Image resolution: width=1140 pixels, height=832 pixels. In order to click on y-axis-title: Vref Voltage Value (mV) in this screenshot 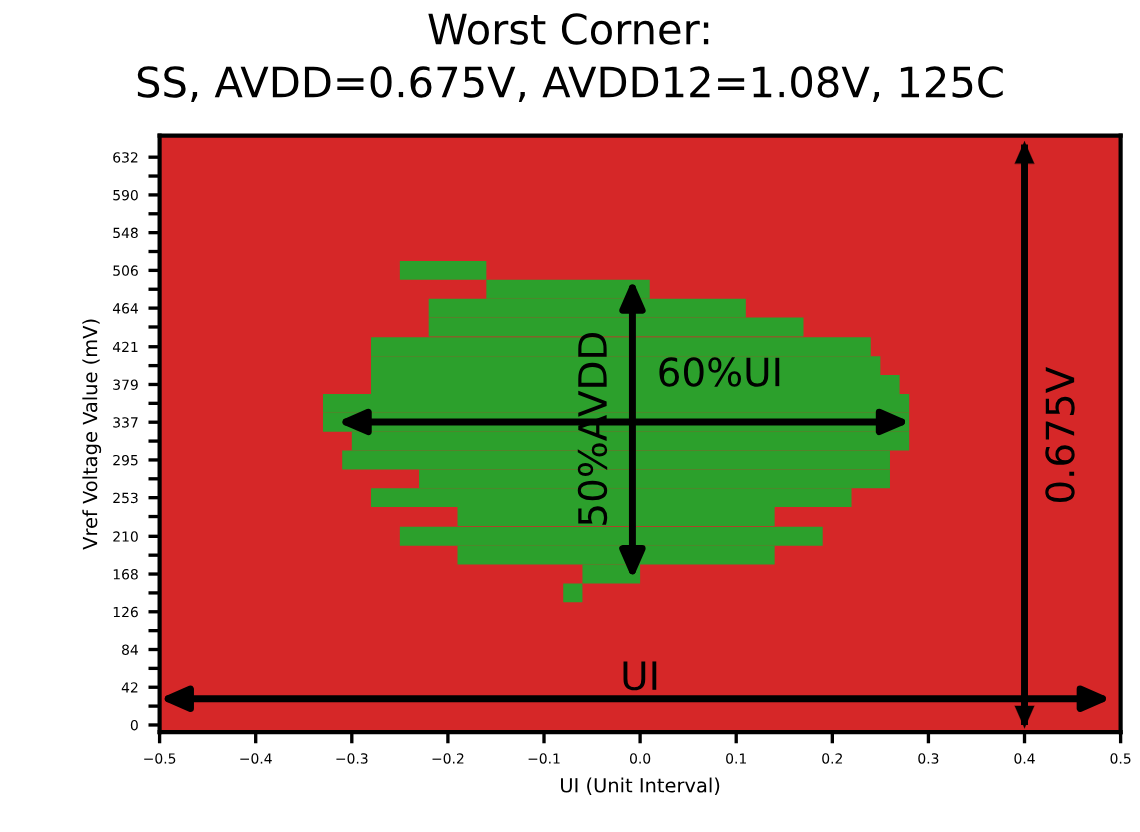, I will do `click(92, 434)`.